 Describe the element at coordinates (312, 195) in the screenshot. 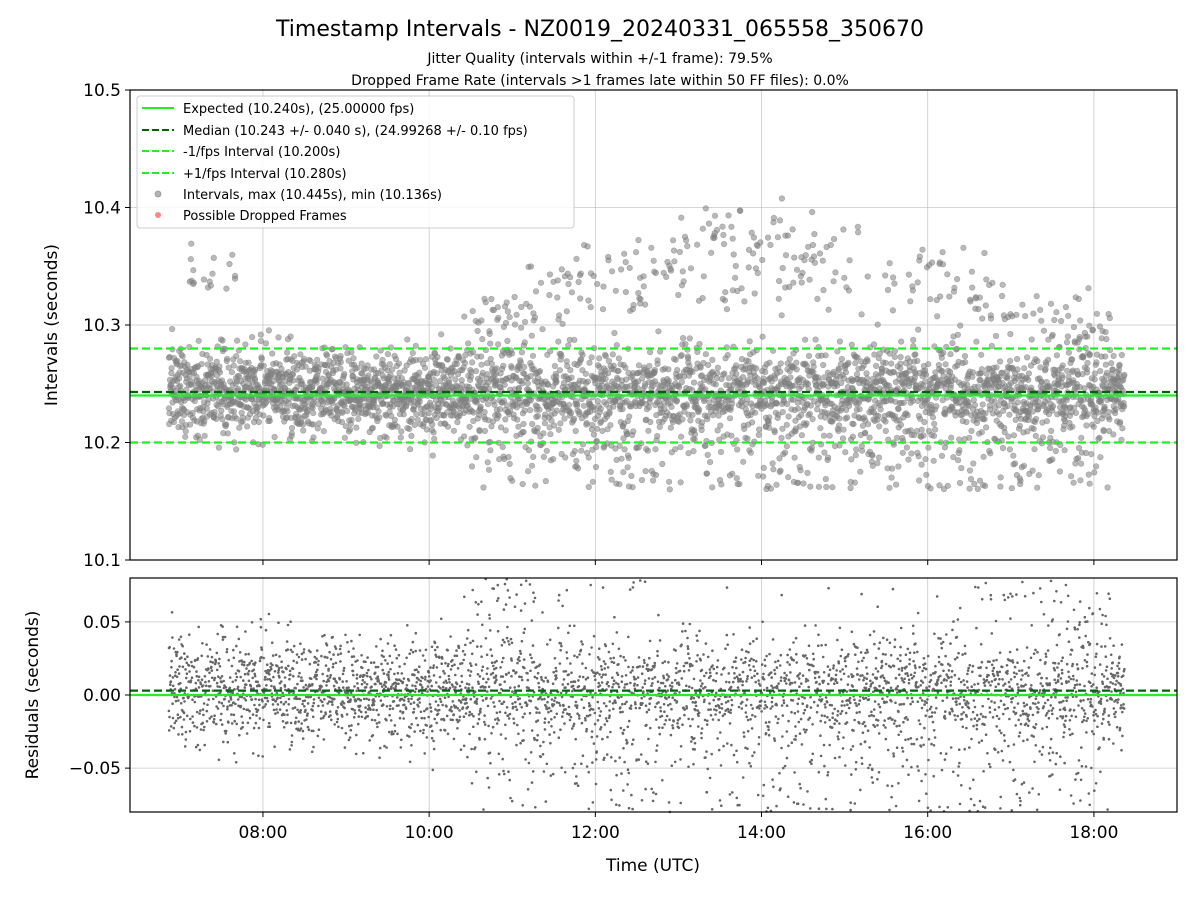

I see `legend-intervals-label: Intervals, max (10.445s), min (10.136s)` at that location.